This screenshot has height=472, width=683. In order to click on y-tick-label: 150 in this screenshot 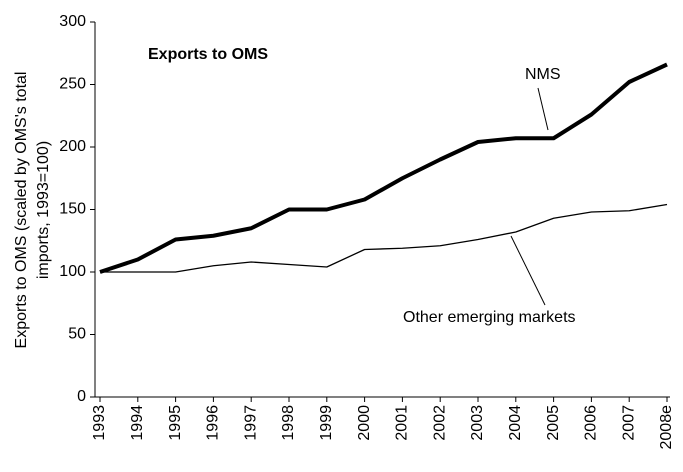, I will do `click(72, 209)`.